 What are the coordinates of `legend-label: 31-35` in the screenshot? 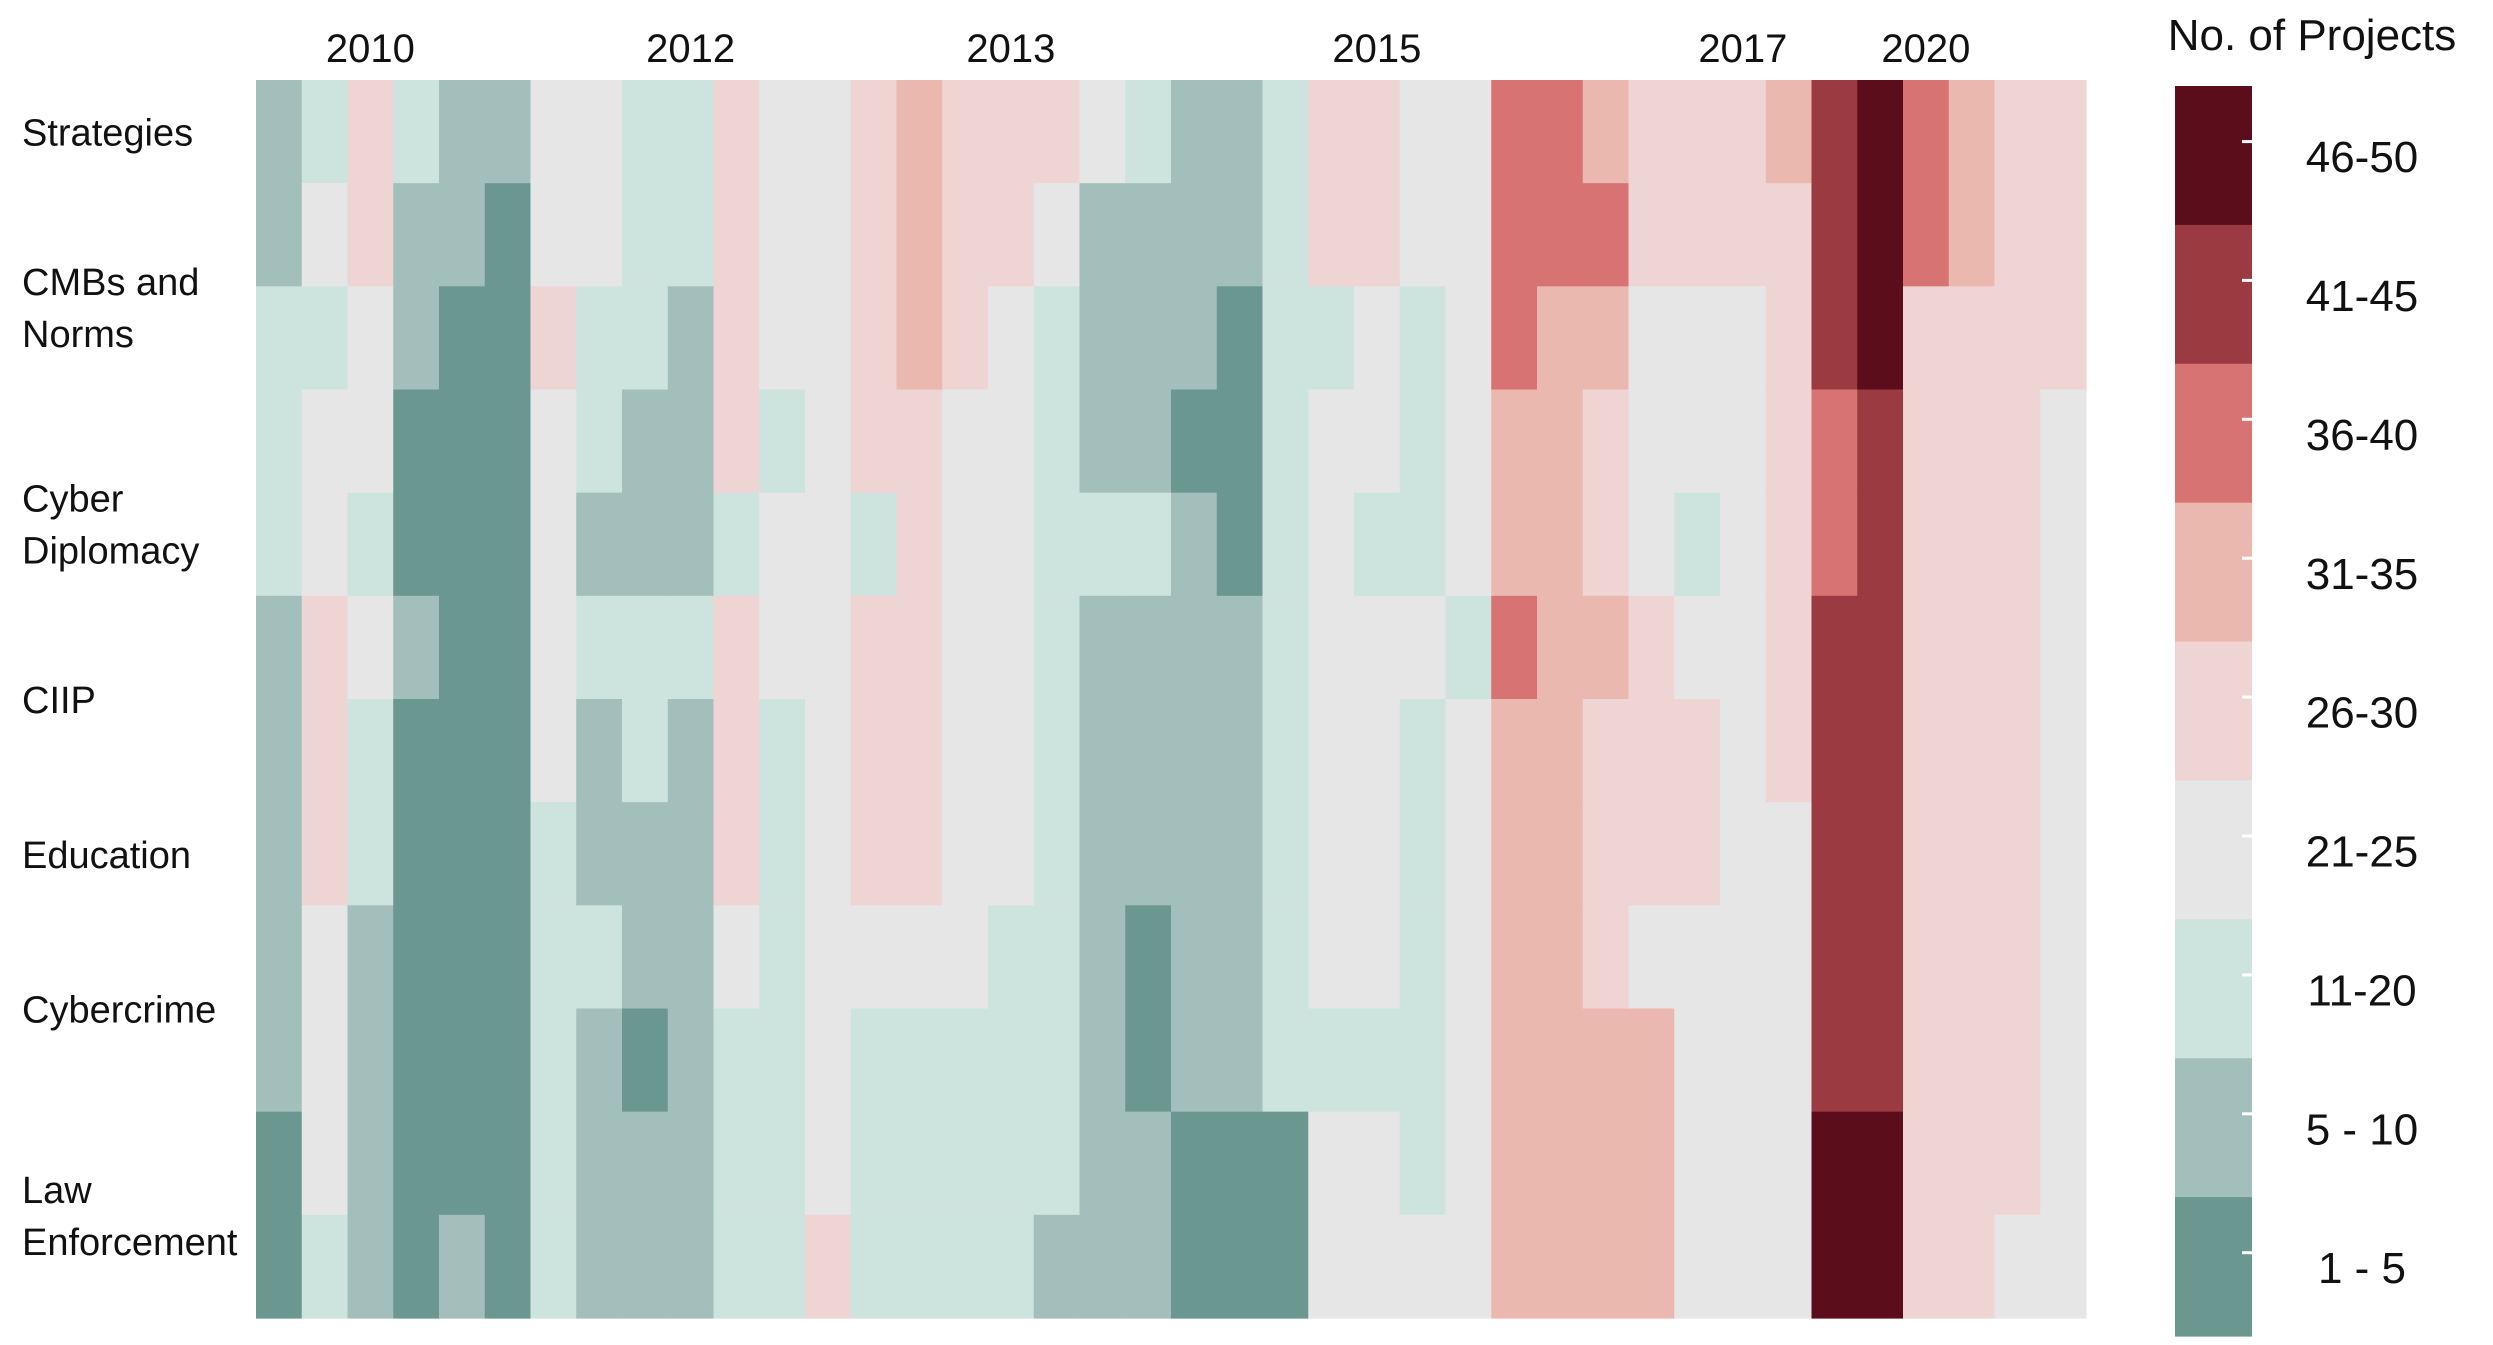 It's located at (2362, 574).